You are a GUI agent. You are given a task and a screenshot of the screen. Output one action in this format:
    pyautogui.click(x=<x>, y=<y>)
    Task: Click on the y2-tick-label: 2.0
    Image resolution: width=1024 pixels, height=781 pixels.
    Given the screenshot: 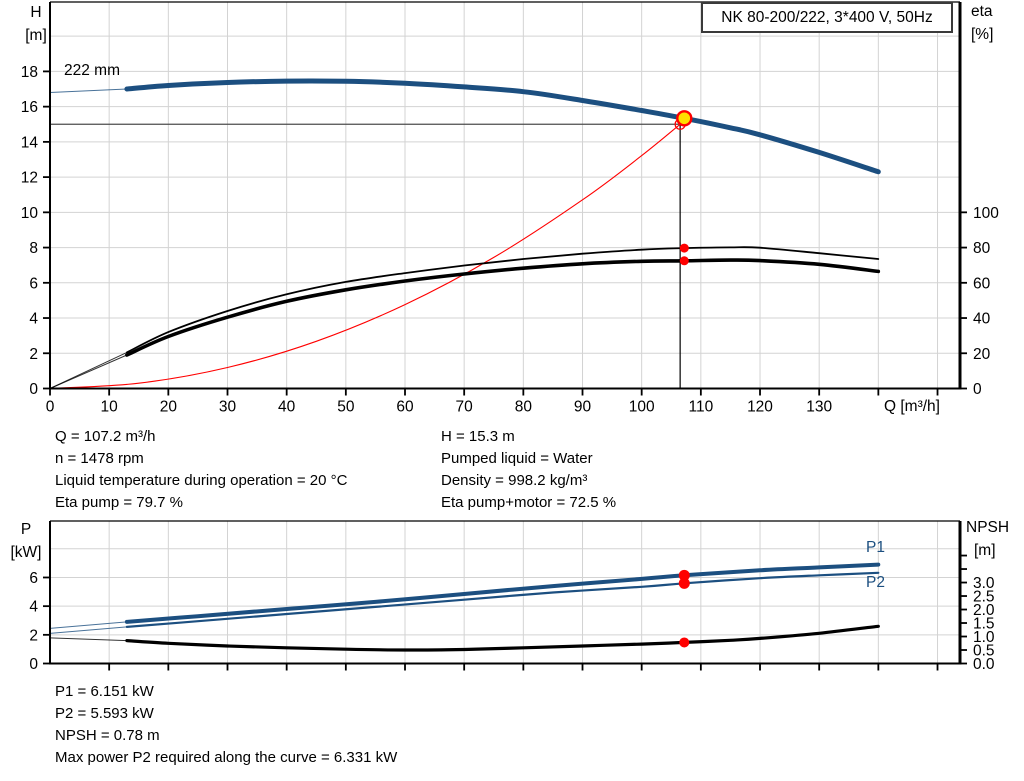 What is the action you would take?
    pyautogui.click(x=984, y=610)
    